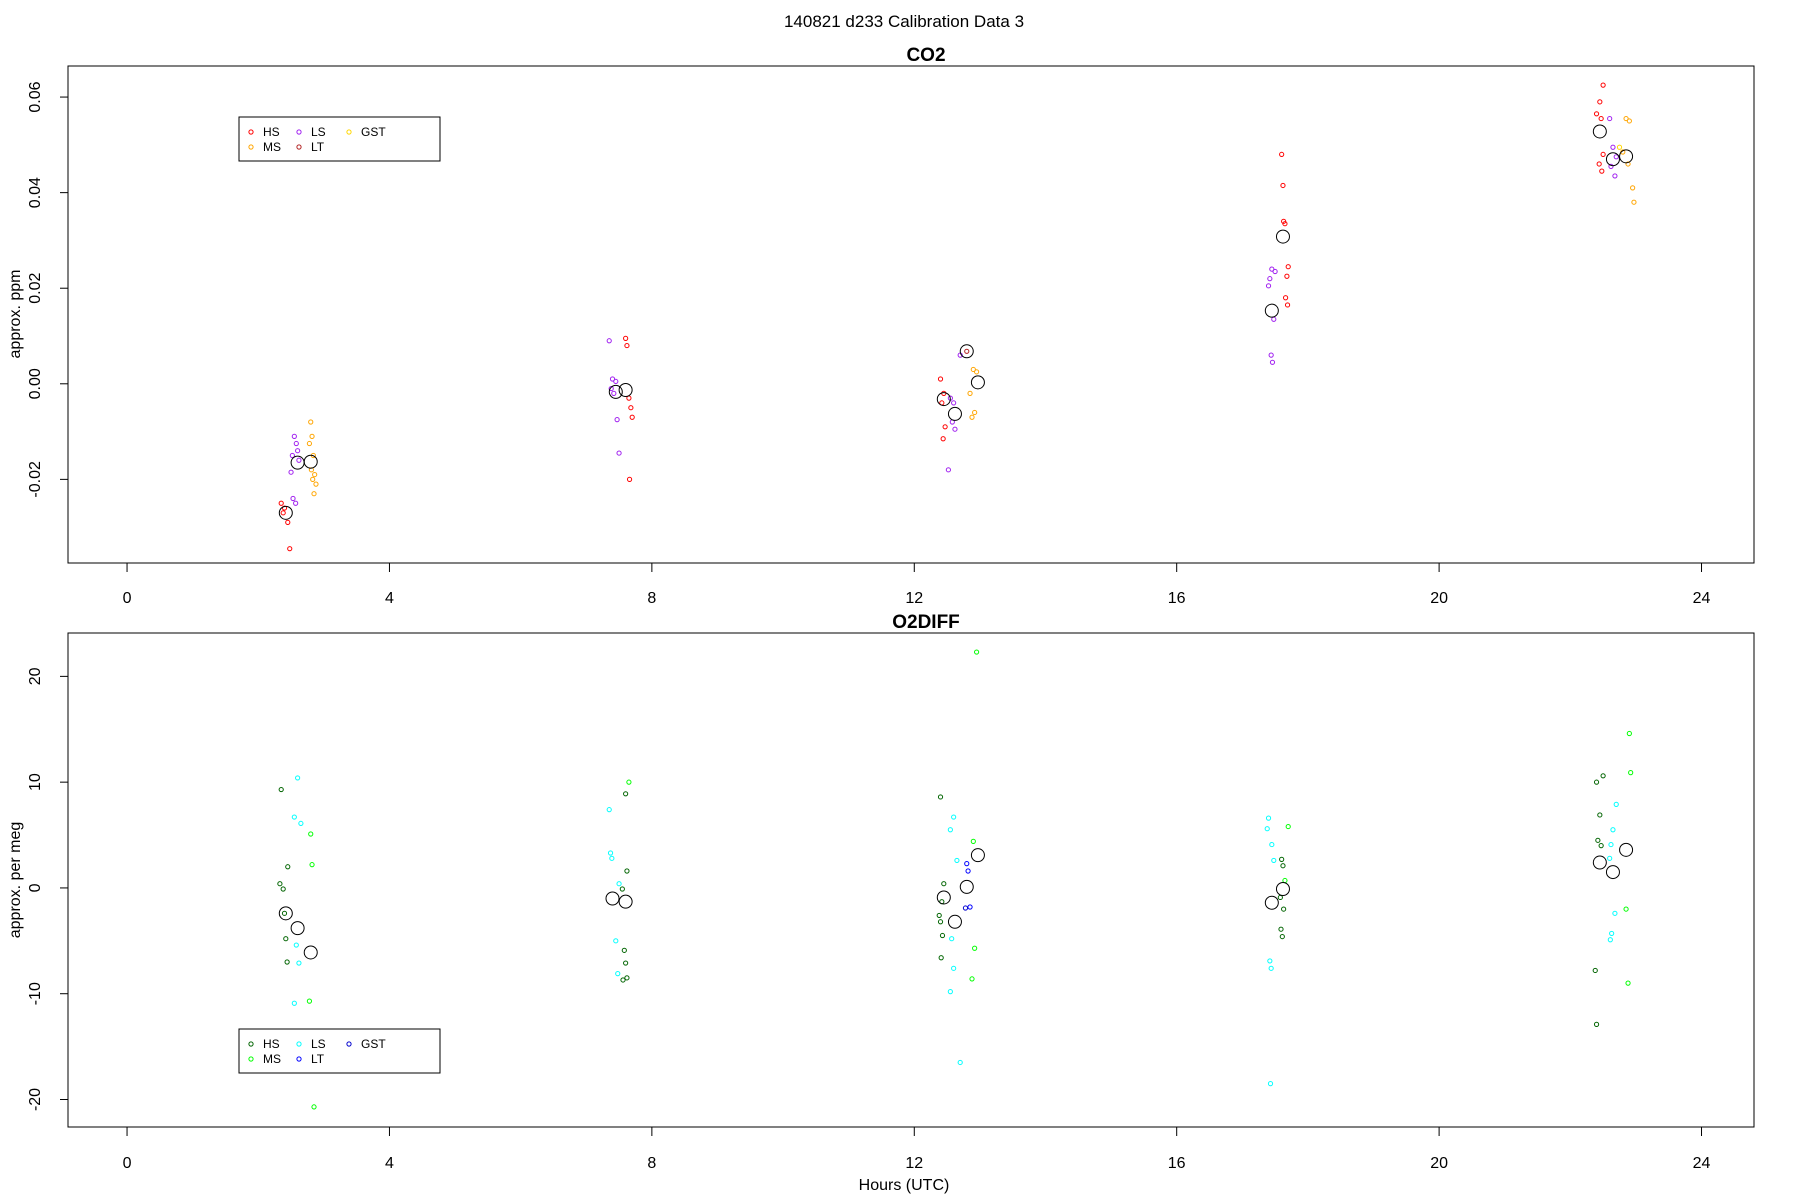 This screenshot has width=1800, height=1200. Describe the element at coordinates (318, 1044) in the screenshot. I see `o2diff-legend-label-ls: LS` at that location.